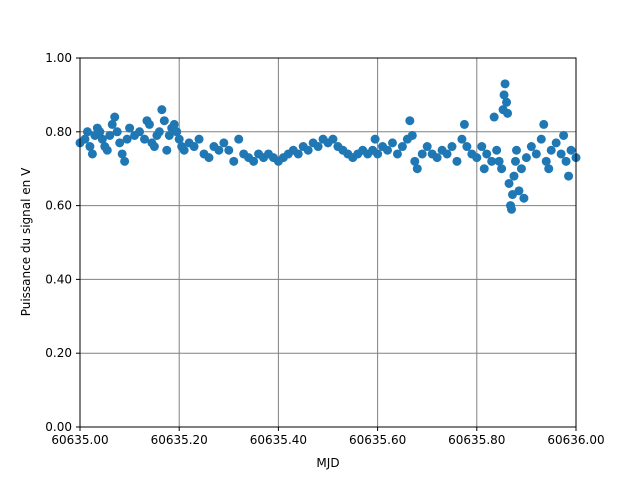 This screenshot has height=480, width=640. I want to click on y-tick-label: 0.80, so click(58, 132).